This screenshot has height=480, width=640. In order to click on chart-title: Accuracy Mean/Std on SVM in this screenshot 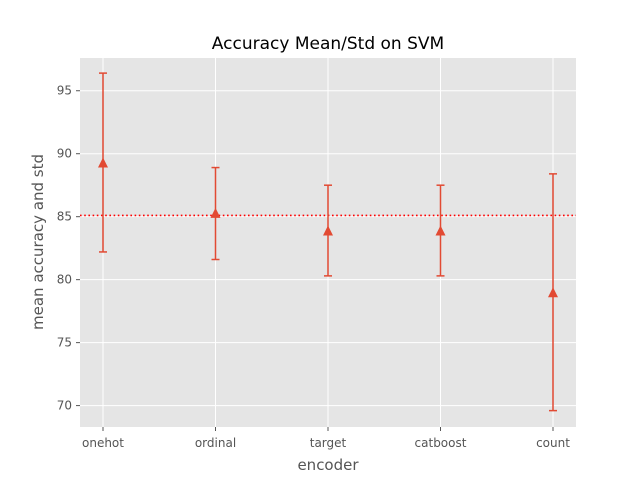, I will do `click(328, 44)`.